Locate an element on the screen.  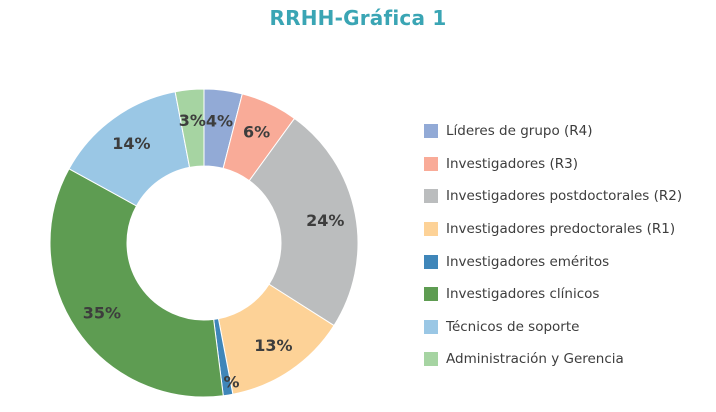
legend-item: Administración y Gerencia is located at coordinates (553, 359).